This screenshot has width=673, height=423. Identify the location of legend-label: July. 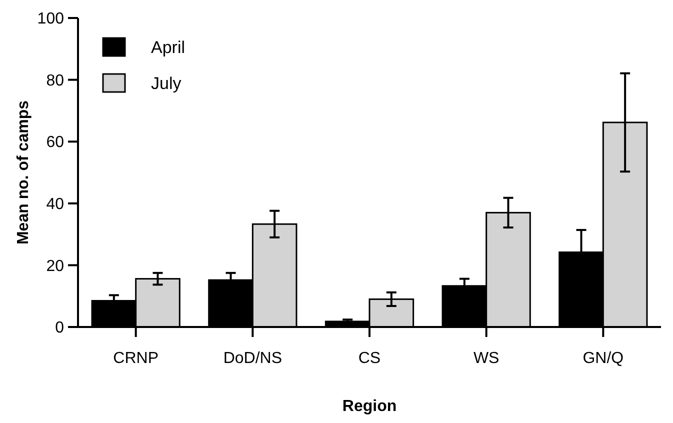
(166, 83).